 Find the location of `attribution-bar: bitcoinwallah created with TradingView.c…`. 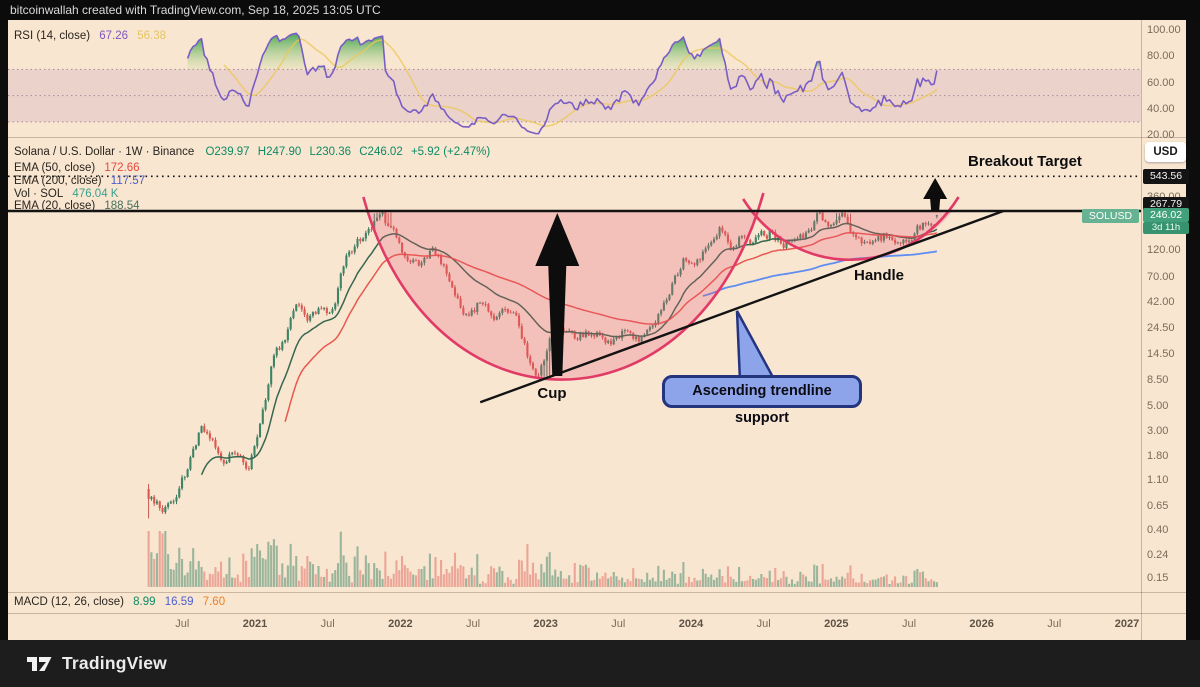

attribution-bar: bitcoinwallah created with TradingView.c… is located at coordinates (600, 10).